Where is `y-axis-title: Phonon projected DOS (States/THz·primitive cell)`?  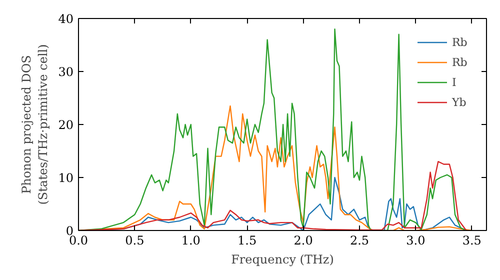
y-axis-title: Phonon projected DOS (States/THz·primitive cell) is located at coordinates (34, 124).